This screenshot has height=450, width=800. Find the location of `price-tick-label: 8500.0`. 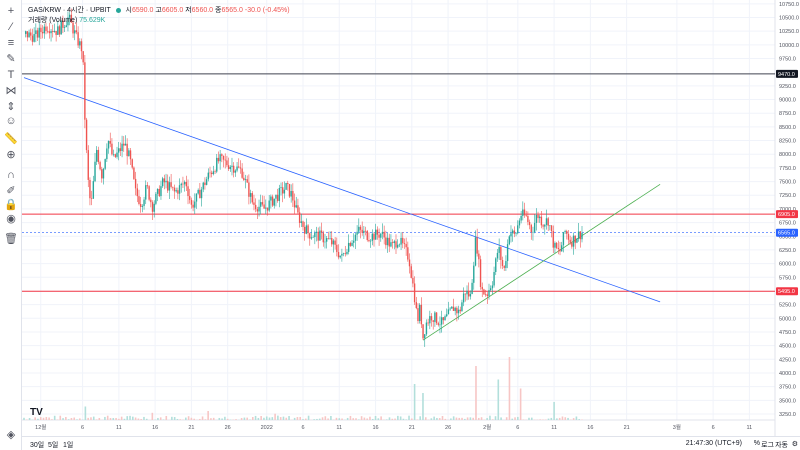

price-tick-label: 8500.0 is located at coordinates (787, 128).